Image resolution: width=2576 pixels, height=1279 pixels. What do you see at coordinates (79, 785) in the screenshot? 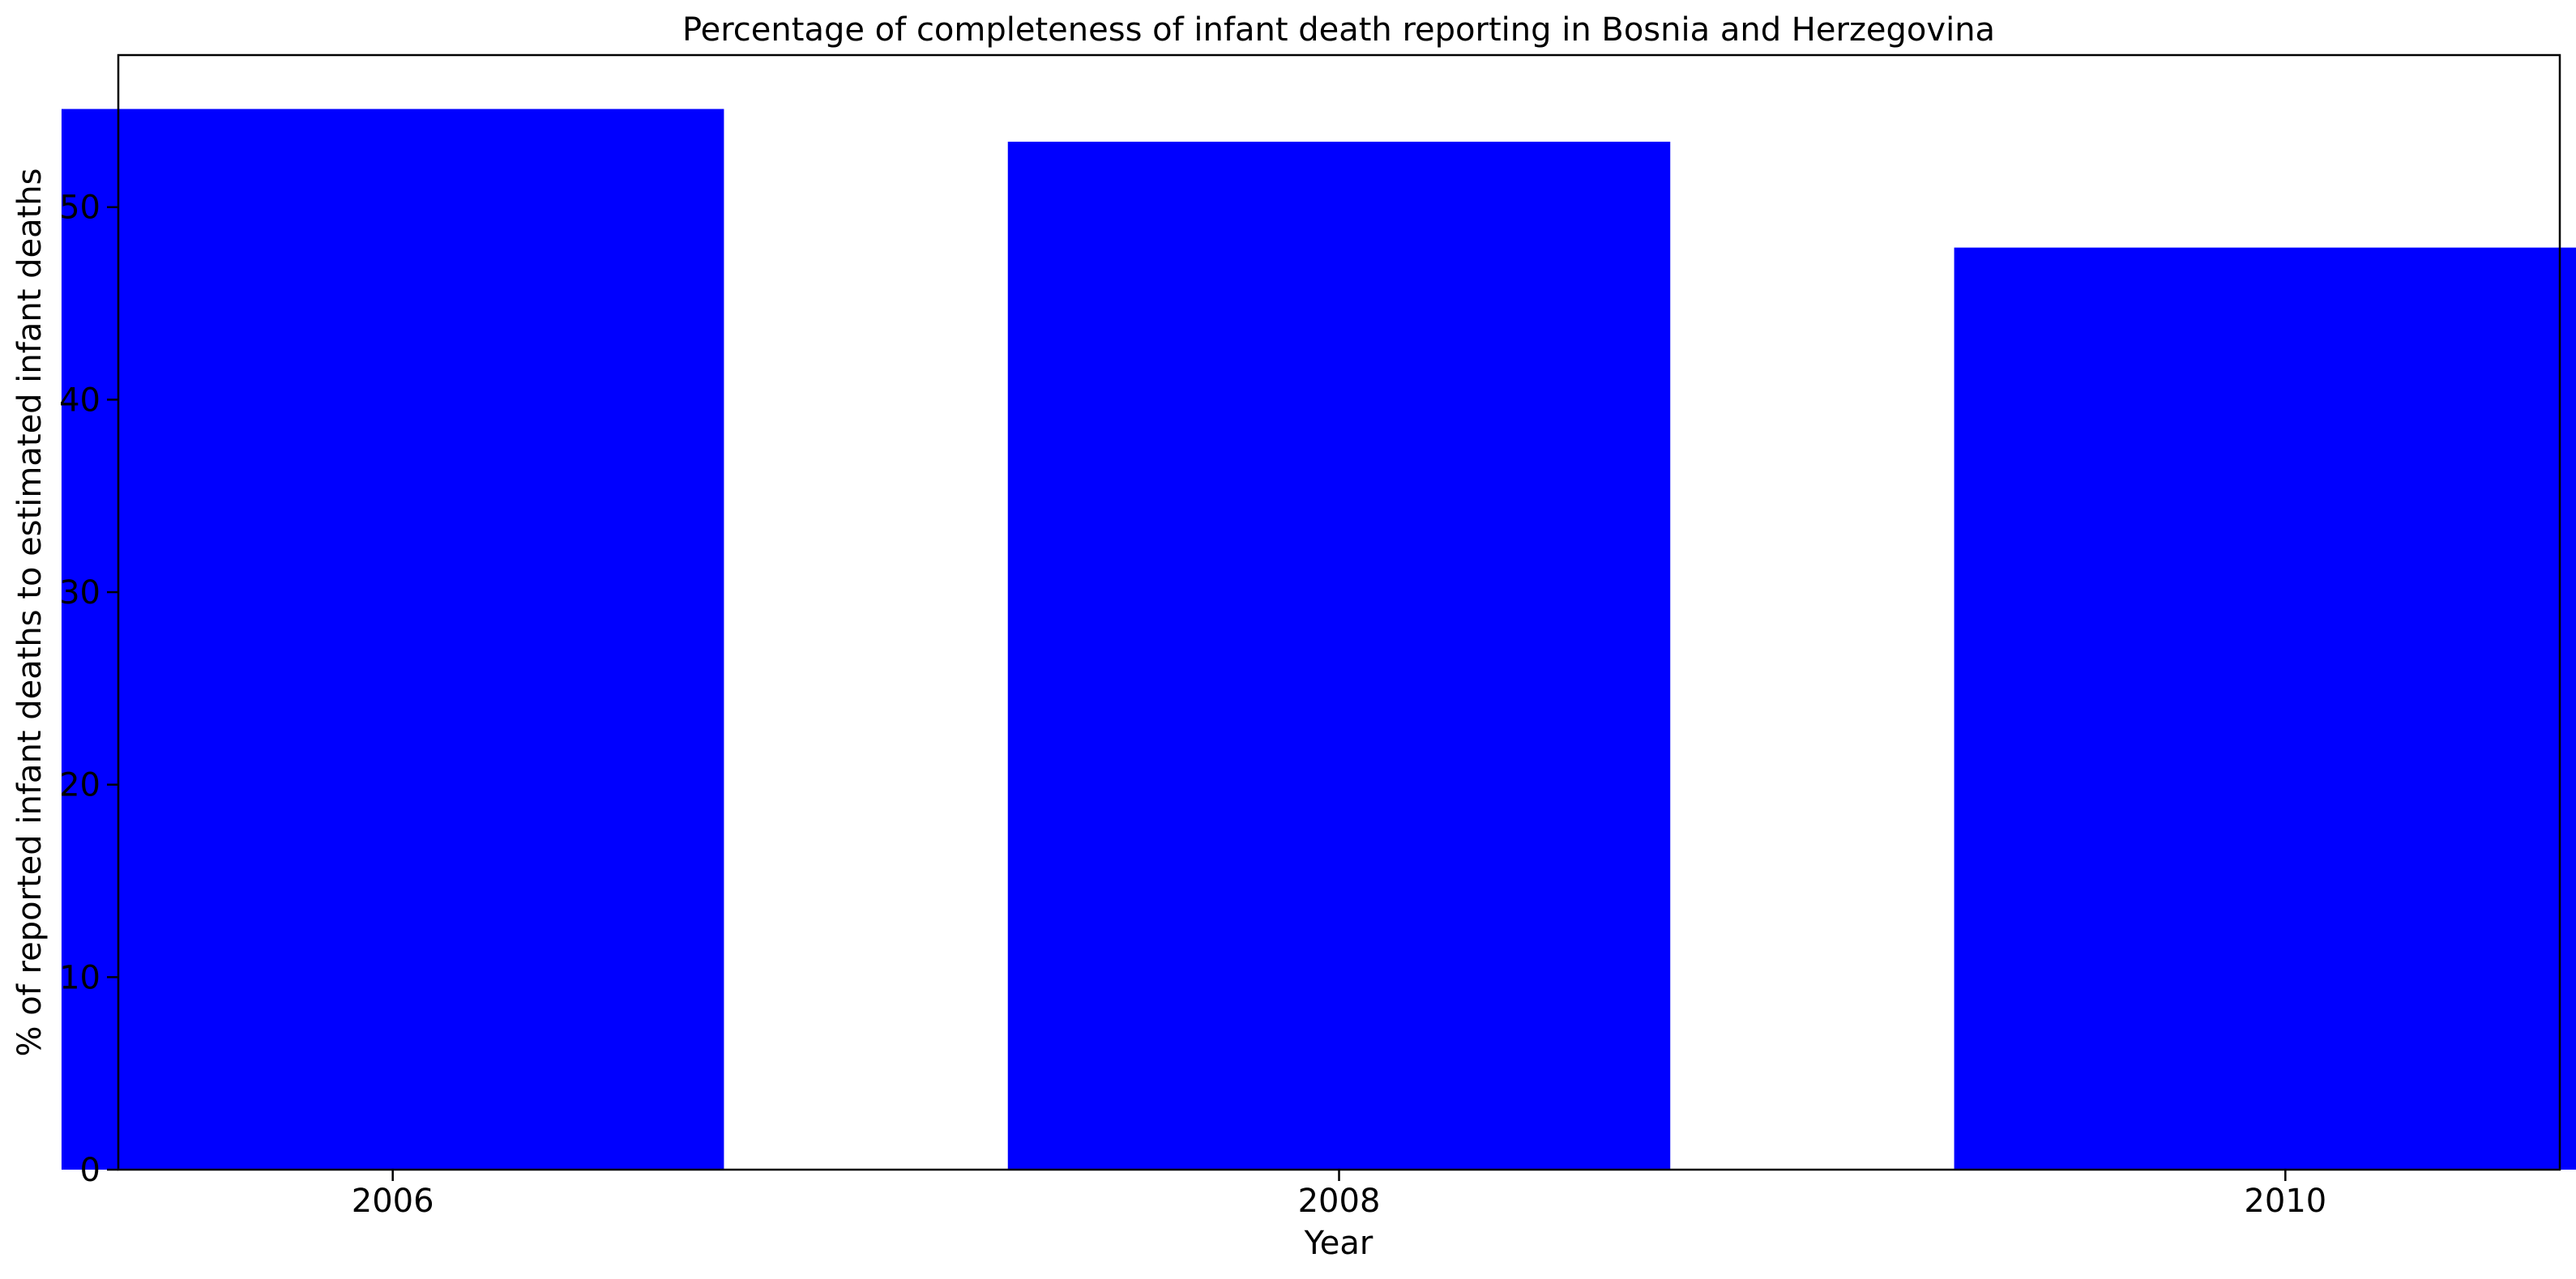
I see `y-tick-label: 20` at bounding box center [79, 785].